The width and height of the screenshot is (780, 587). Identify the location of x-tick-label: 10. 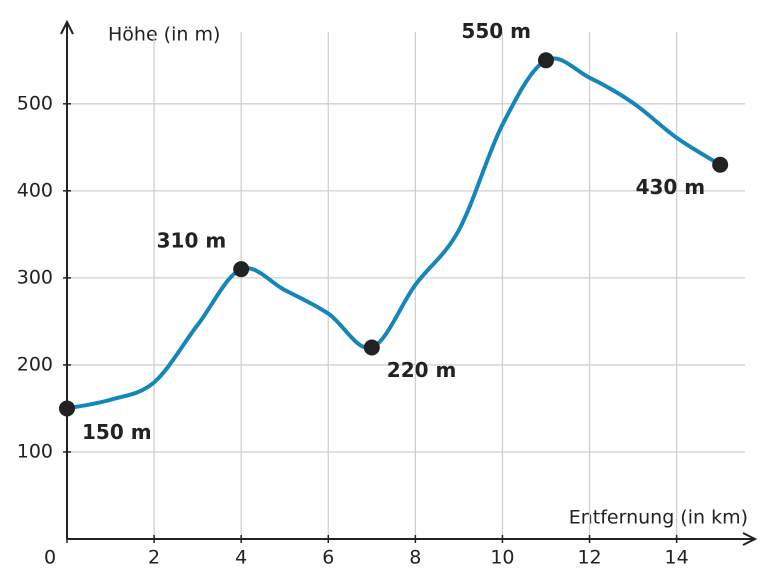
(502, 558).